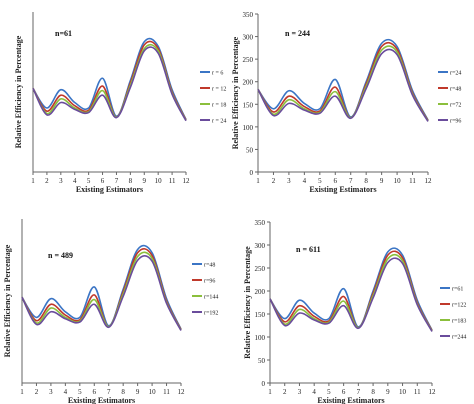  What do you see at coordinates (459, 322) in the screenshot?
I see `legend-label: r=183` at bounding box center [459, 322].